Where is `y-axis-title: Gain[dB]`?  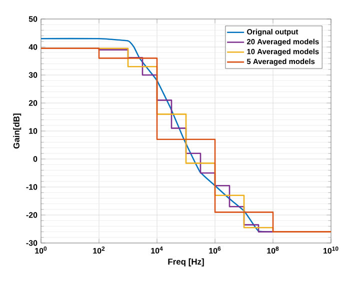 y-axis-title: Gain[dB] is located at coordinates (17, 131).